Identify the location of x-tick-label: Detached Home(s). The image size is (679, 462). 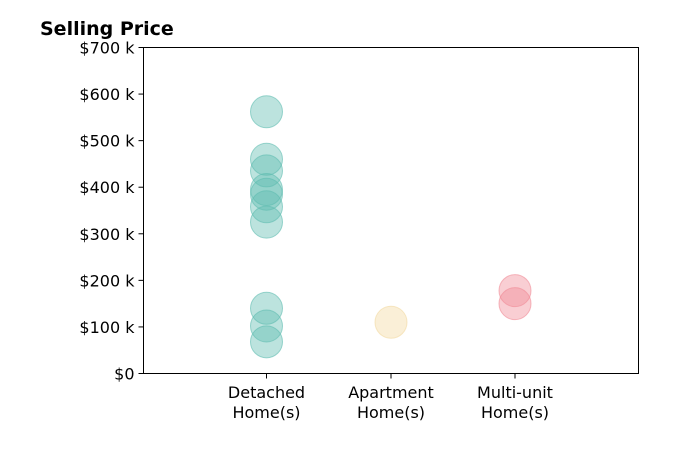
(266, 402).